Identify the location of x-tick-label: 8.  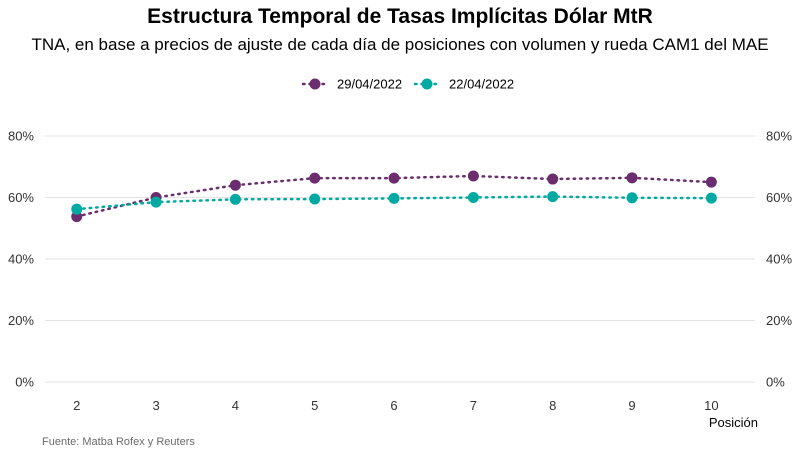
(552, 405).